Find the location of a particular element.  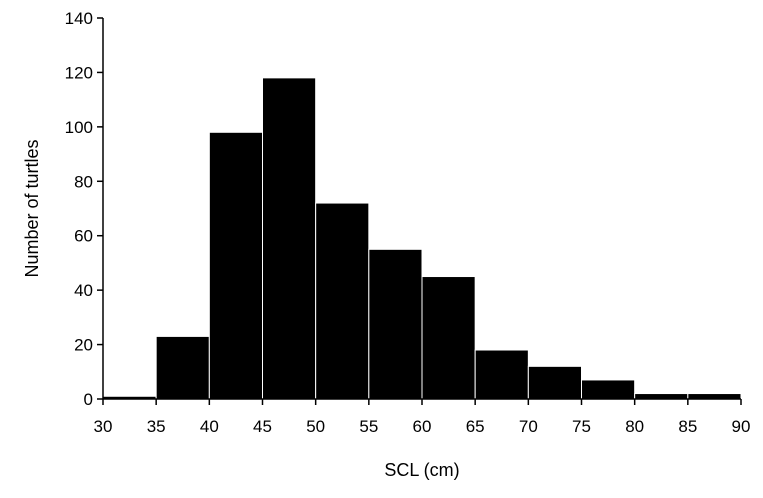

y-ticks-group: 0 20 40 60 80 100 120 140 is located at coordinates (84, 209).